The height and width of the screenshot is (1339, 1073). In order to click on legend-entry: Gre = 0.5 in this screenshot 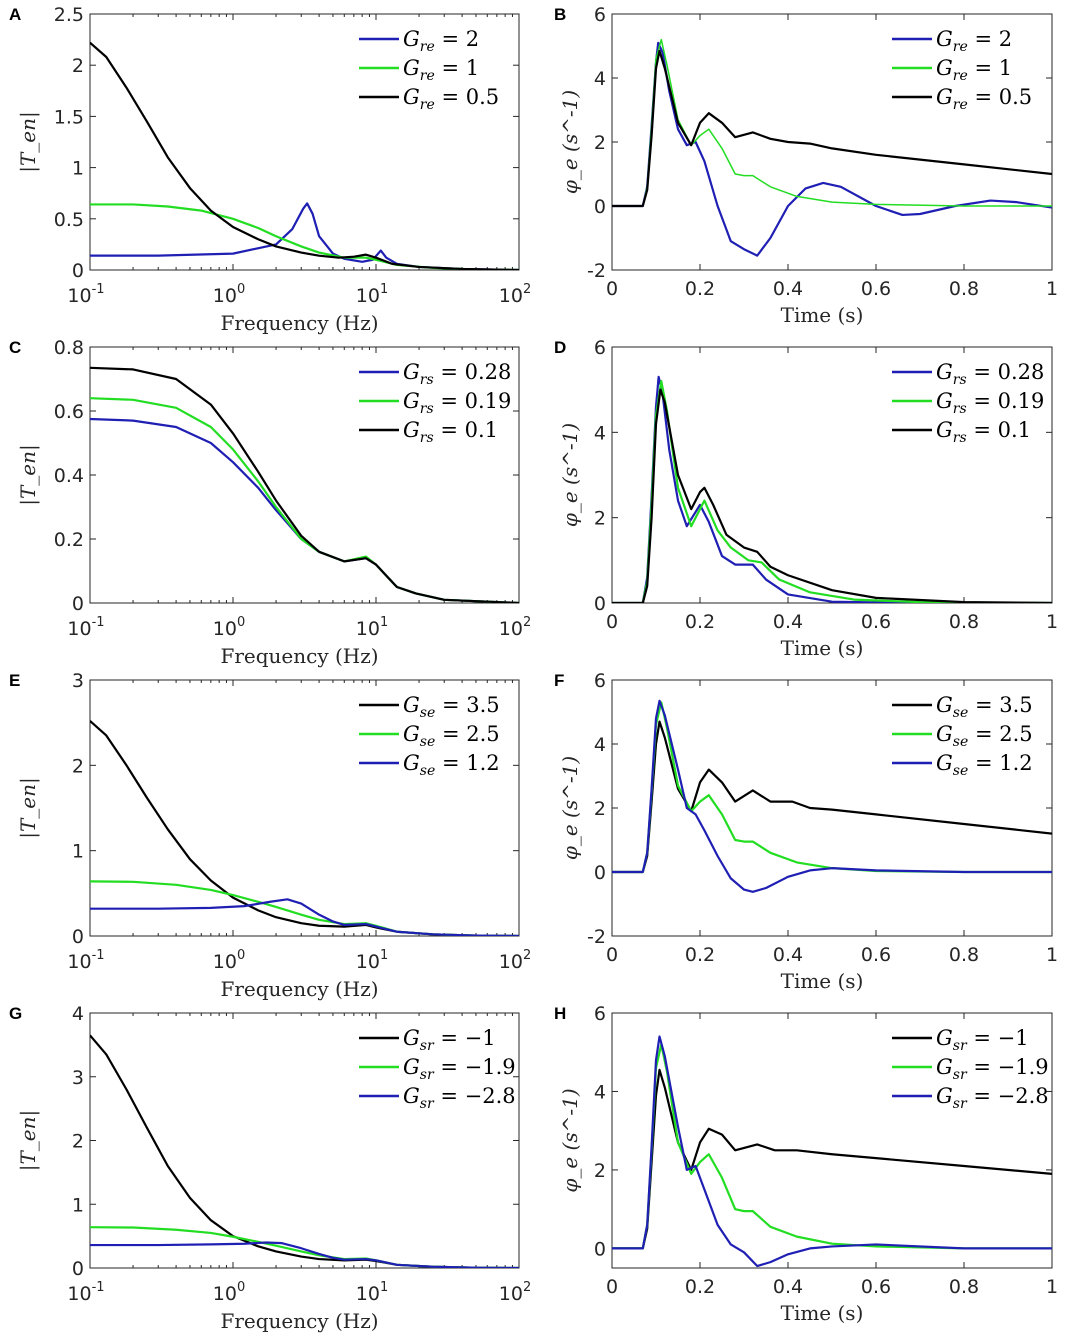, I will do `click(984, 99)`.